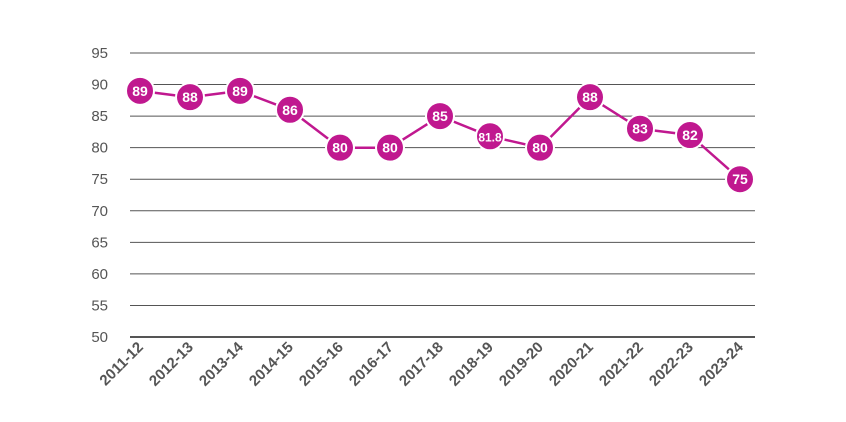  I want to click on y-tick-label: 80, so click(99, 148).